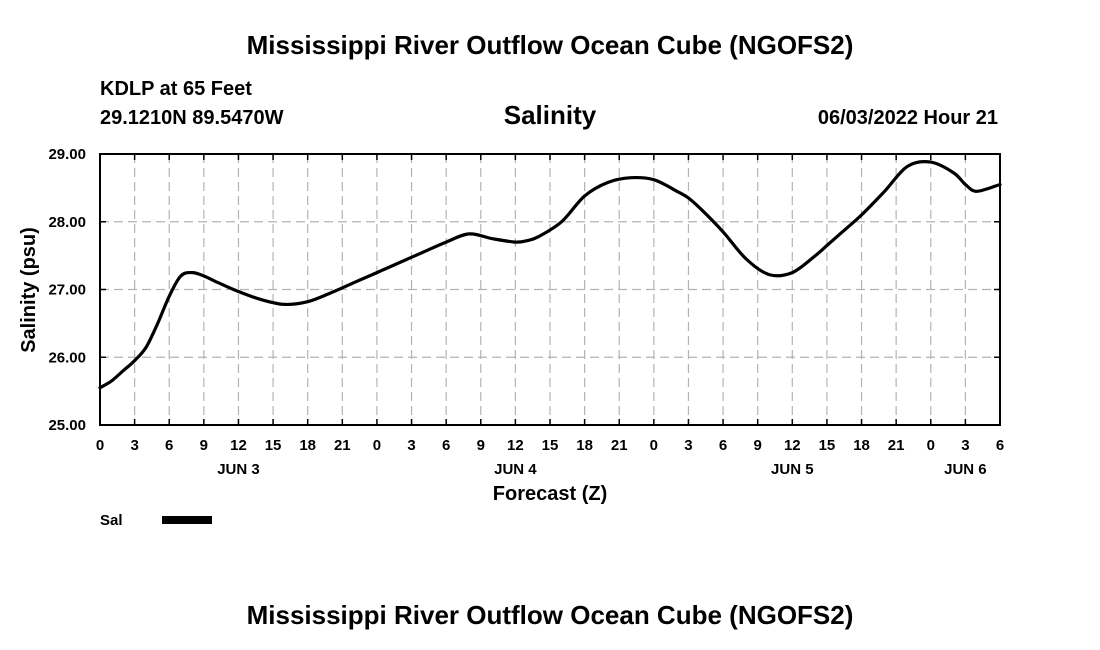 The width and height of the screenshot is (1100, 650). What do you see at coordinates (67, 425) in the screenshot?
I see `y-tick-label: 25.00` at bounding box center [67, 425].